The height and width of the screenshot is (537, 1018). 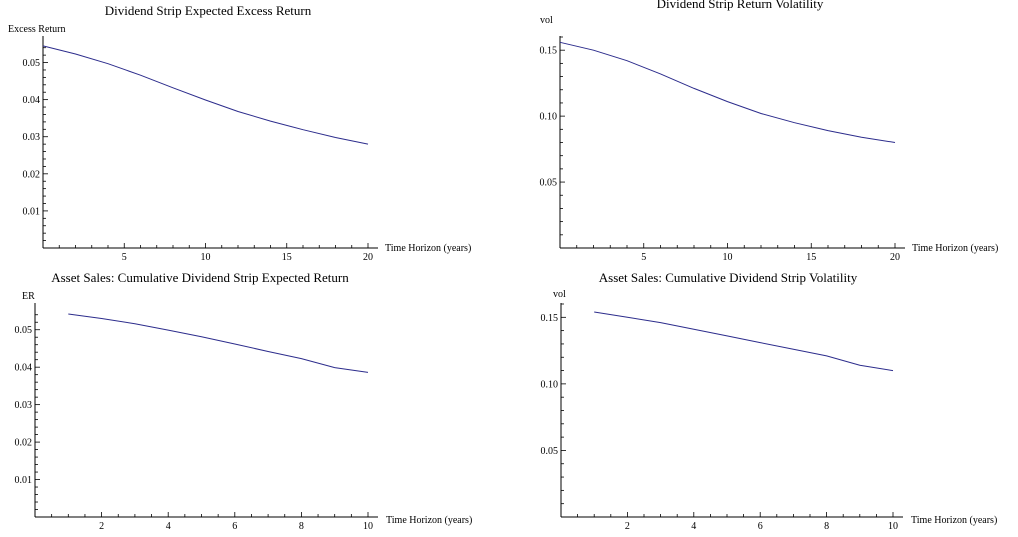 I want to click on chart-title: Dividend Strip Return Volatility, so click(x=740, y=5).